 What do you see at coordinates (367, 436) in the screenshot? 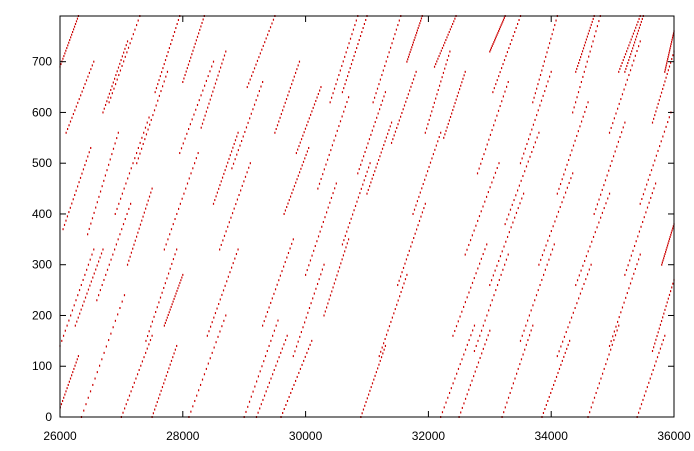
I see `x-axis-tick-labels: 26000 28000 30000 32000 34000 36000` at bounding box center [367, 436].